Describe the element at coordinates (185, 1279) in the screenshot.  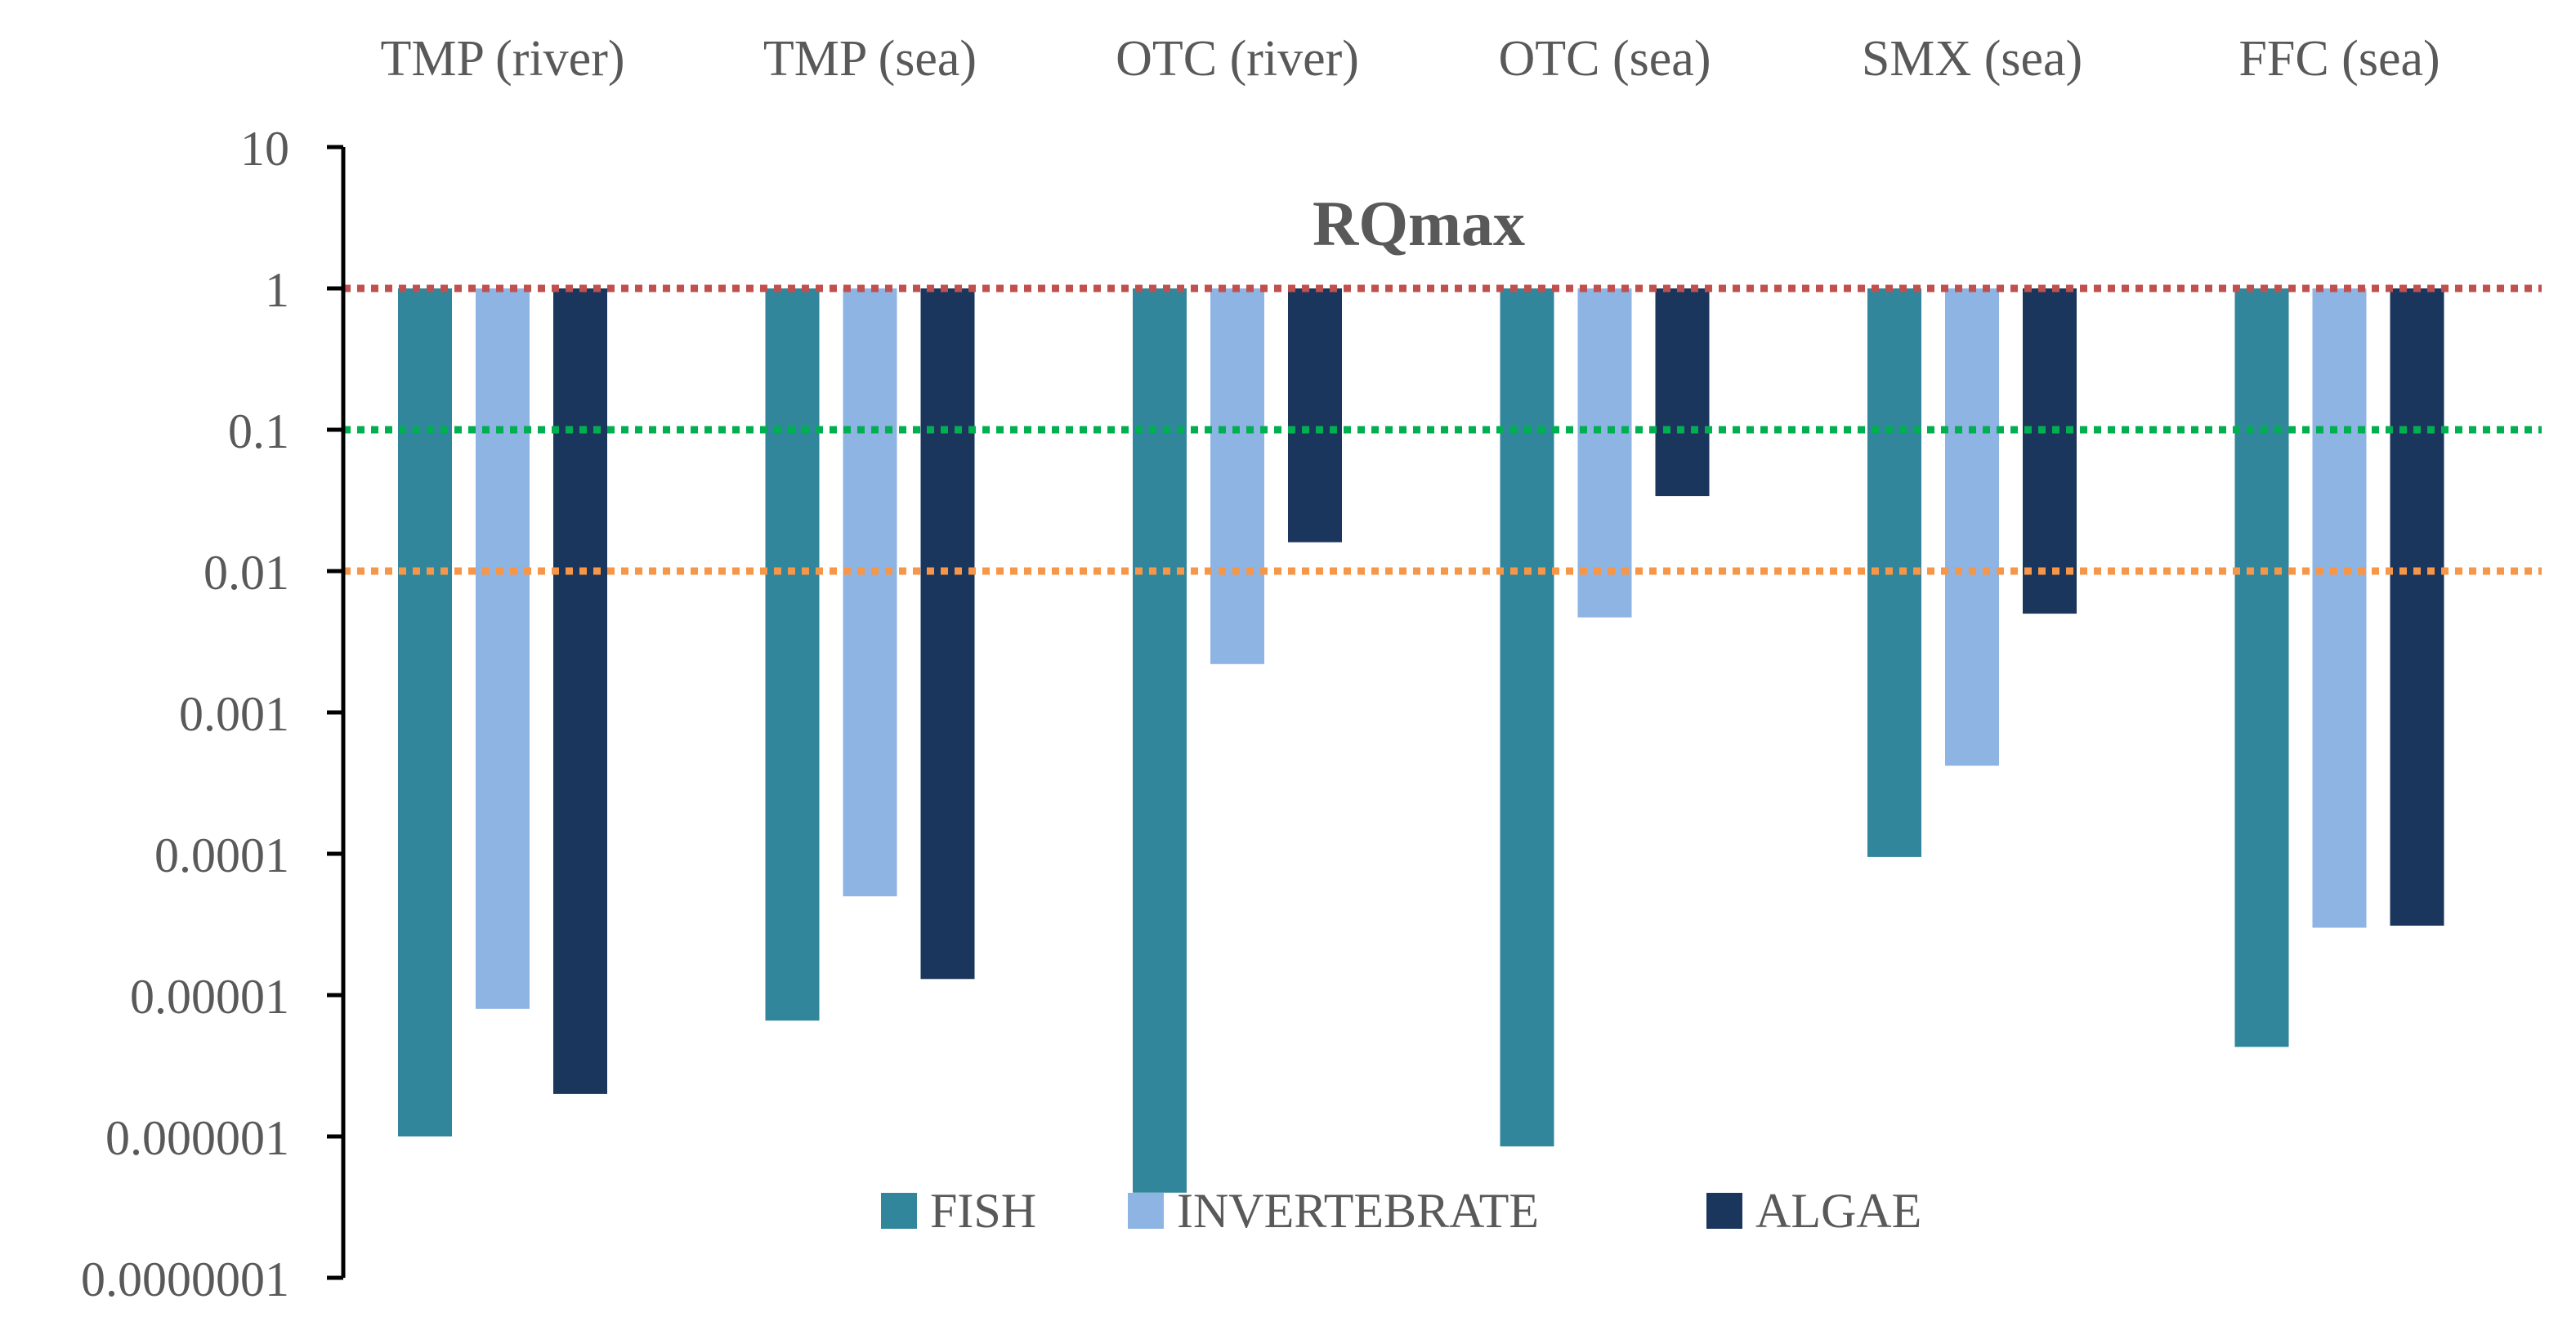
I see `y-tick-label: 0.0000001` at that location.